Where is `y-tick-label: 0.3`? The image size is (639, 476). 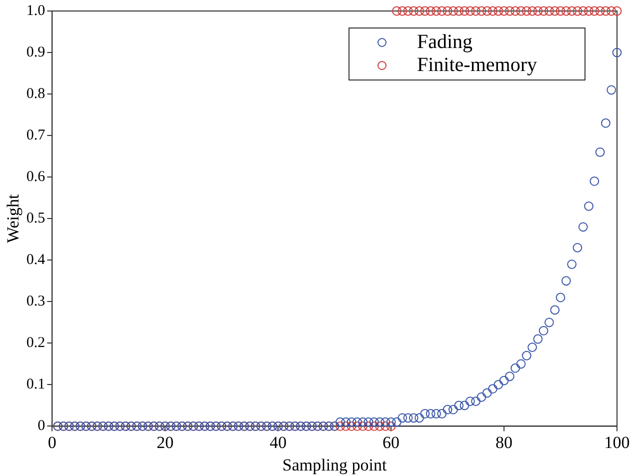 y-tick-label: 0.3 is located at coordinates (36, 302).